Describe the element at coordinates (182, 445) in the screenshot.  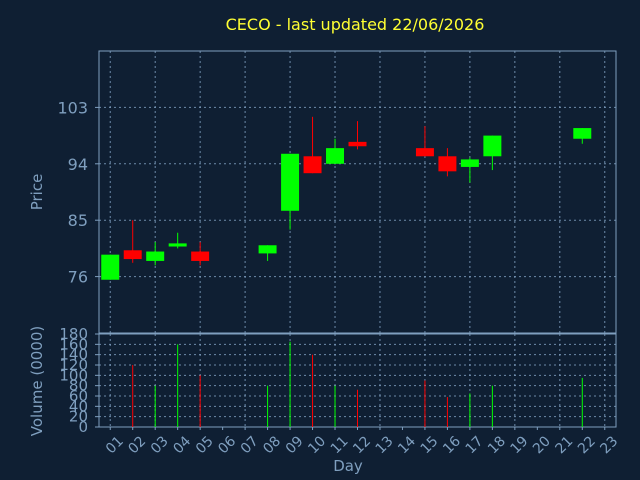
I see `day-tick-label: 04` at that location.